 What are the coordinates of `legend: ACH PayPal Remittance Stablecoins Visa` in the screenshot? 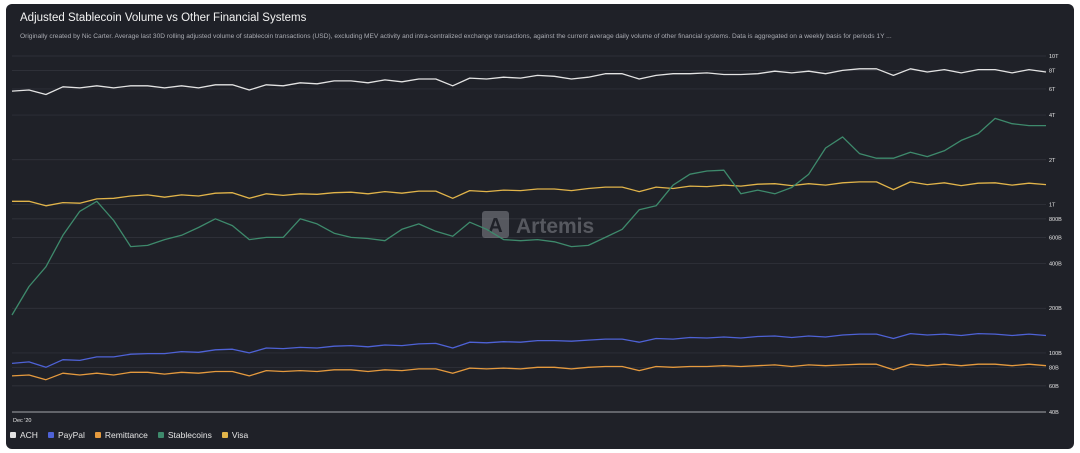 It's located at (129, 435).